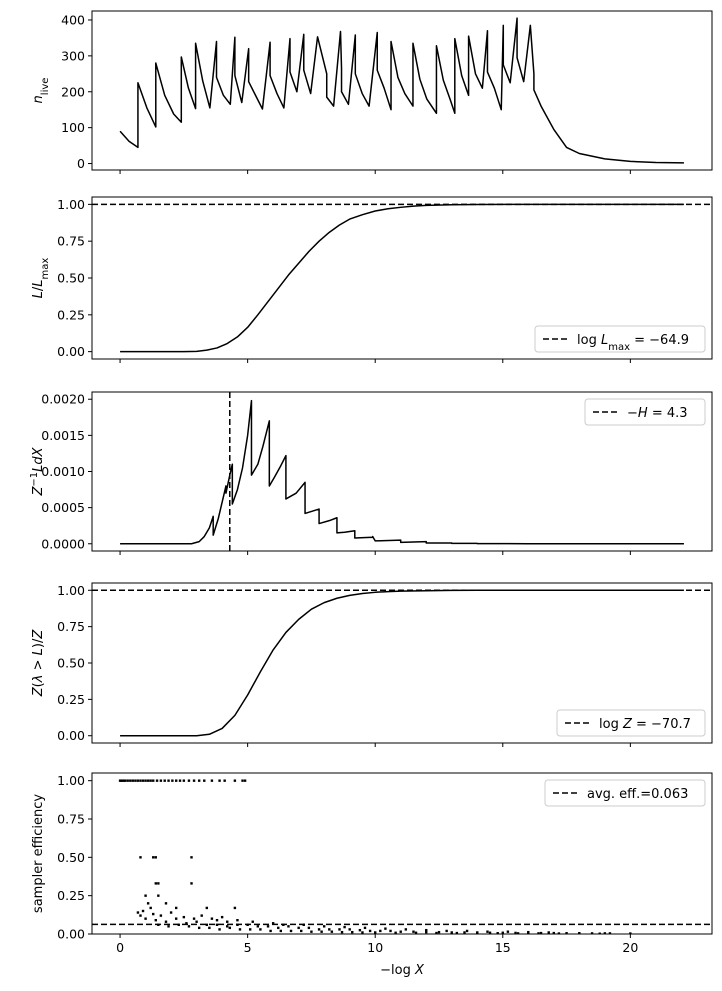 The height and width of the screenshot is (991, 722). I want to click on plot-frame, so click(402, 90).